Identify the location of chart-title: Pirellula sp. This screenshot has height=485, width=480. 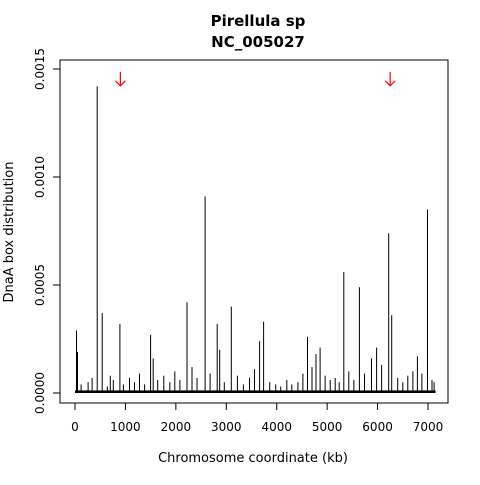
(258, 21).